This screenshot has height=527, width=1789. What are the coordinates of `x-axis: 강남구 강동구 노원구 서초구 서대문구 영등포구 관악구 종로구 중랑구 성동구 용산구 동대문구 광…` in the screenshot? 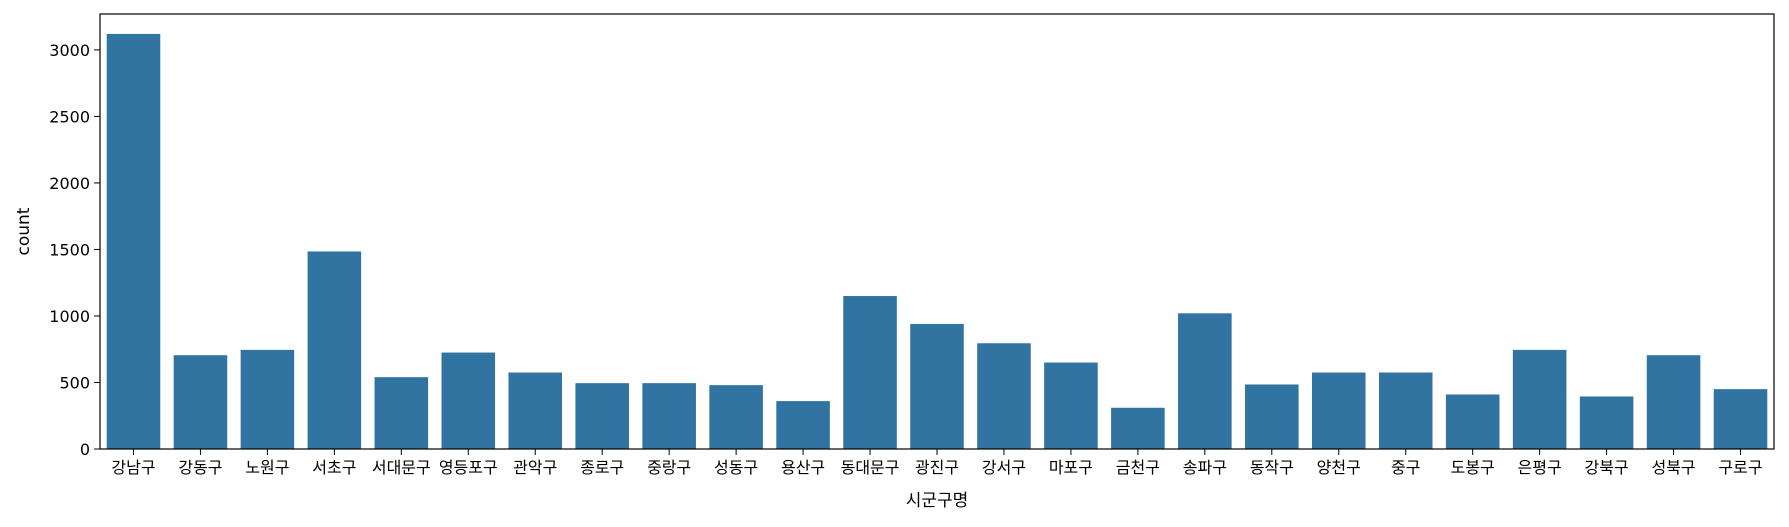 It's located at (937, 463).